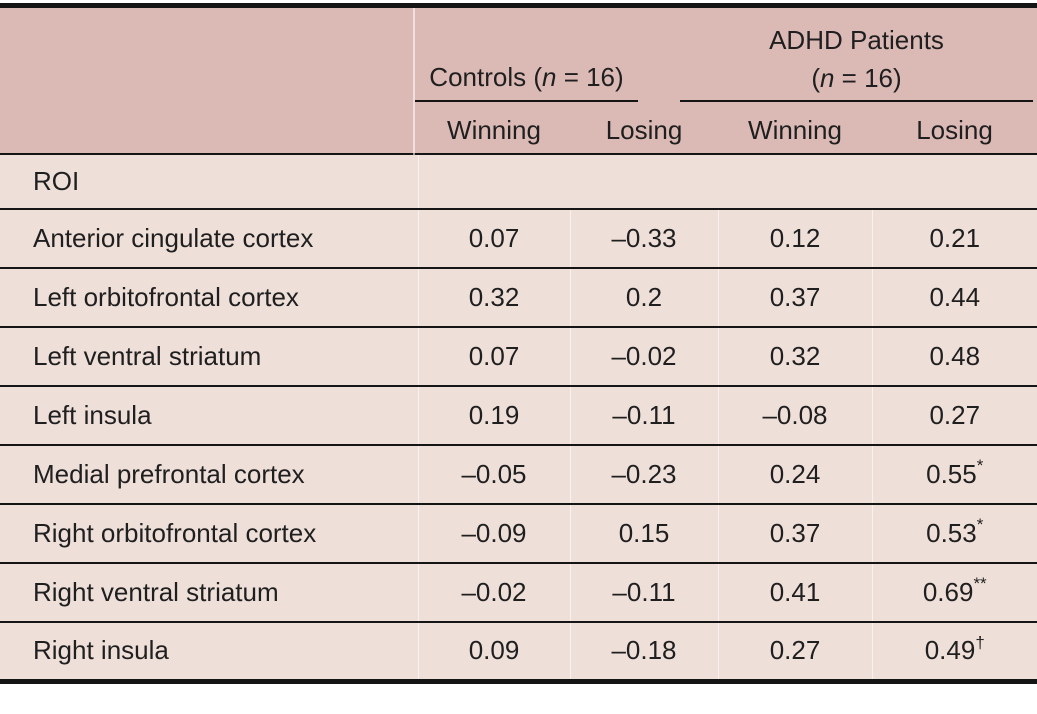  I want to click on column-group-controls: Controls (n = 16), so click(526, 77).